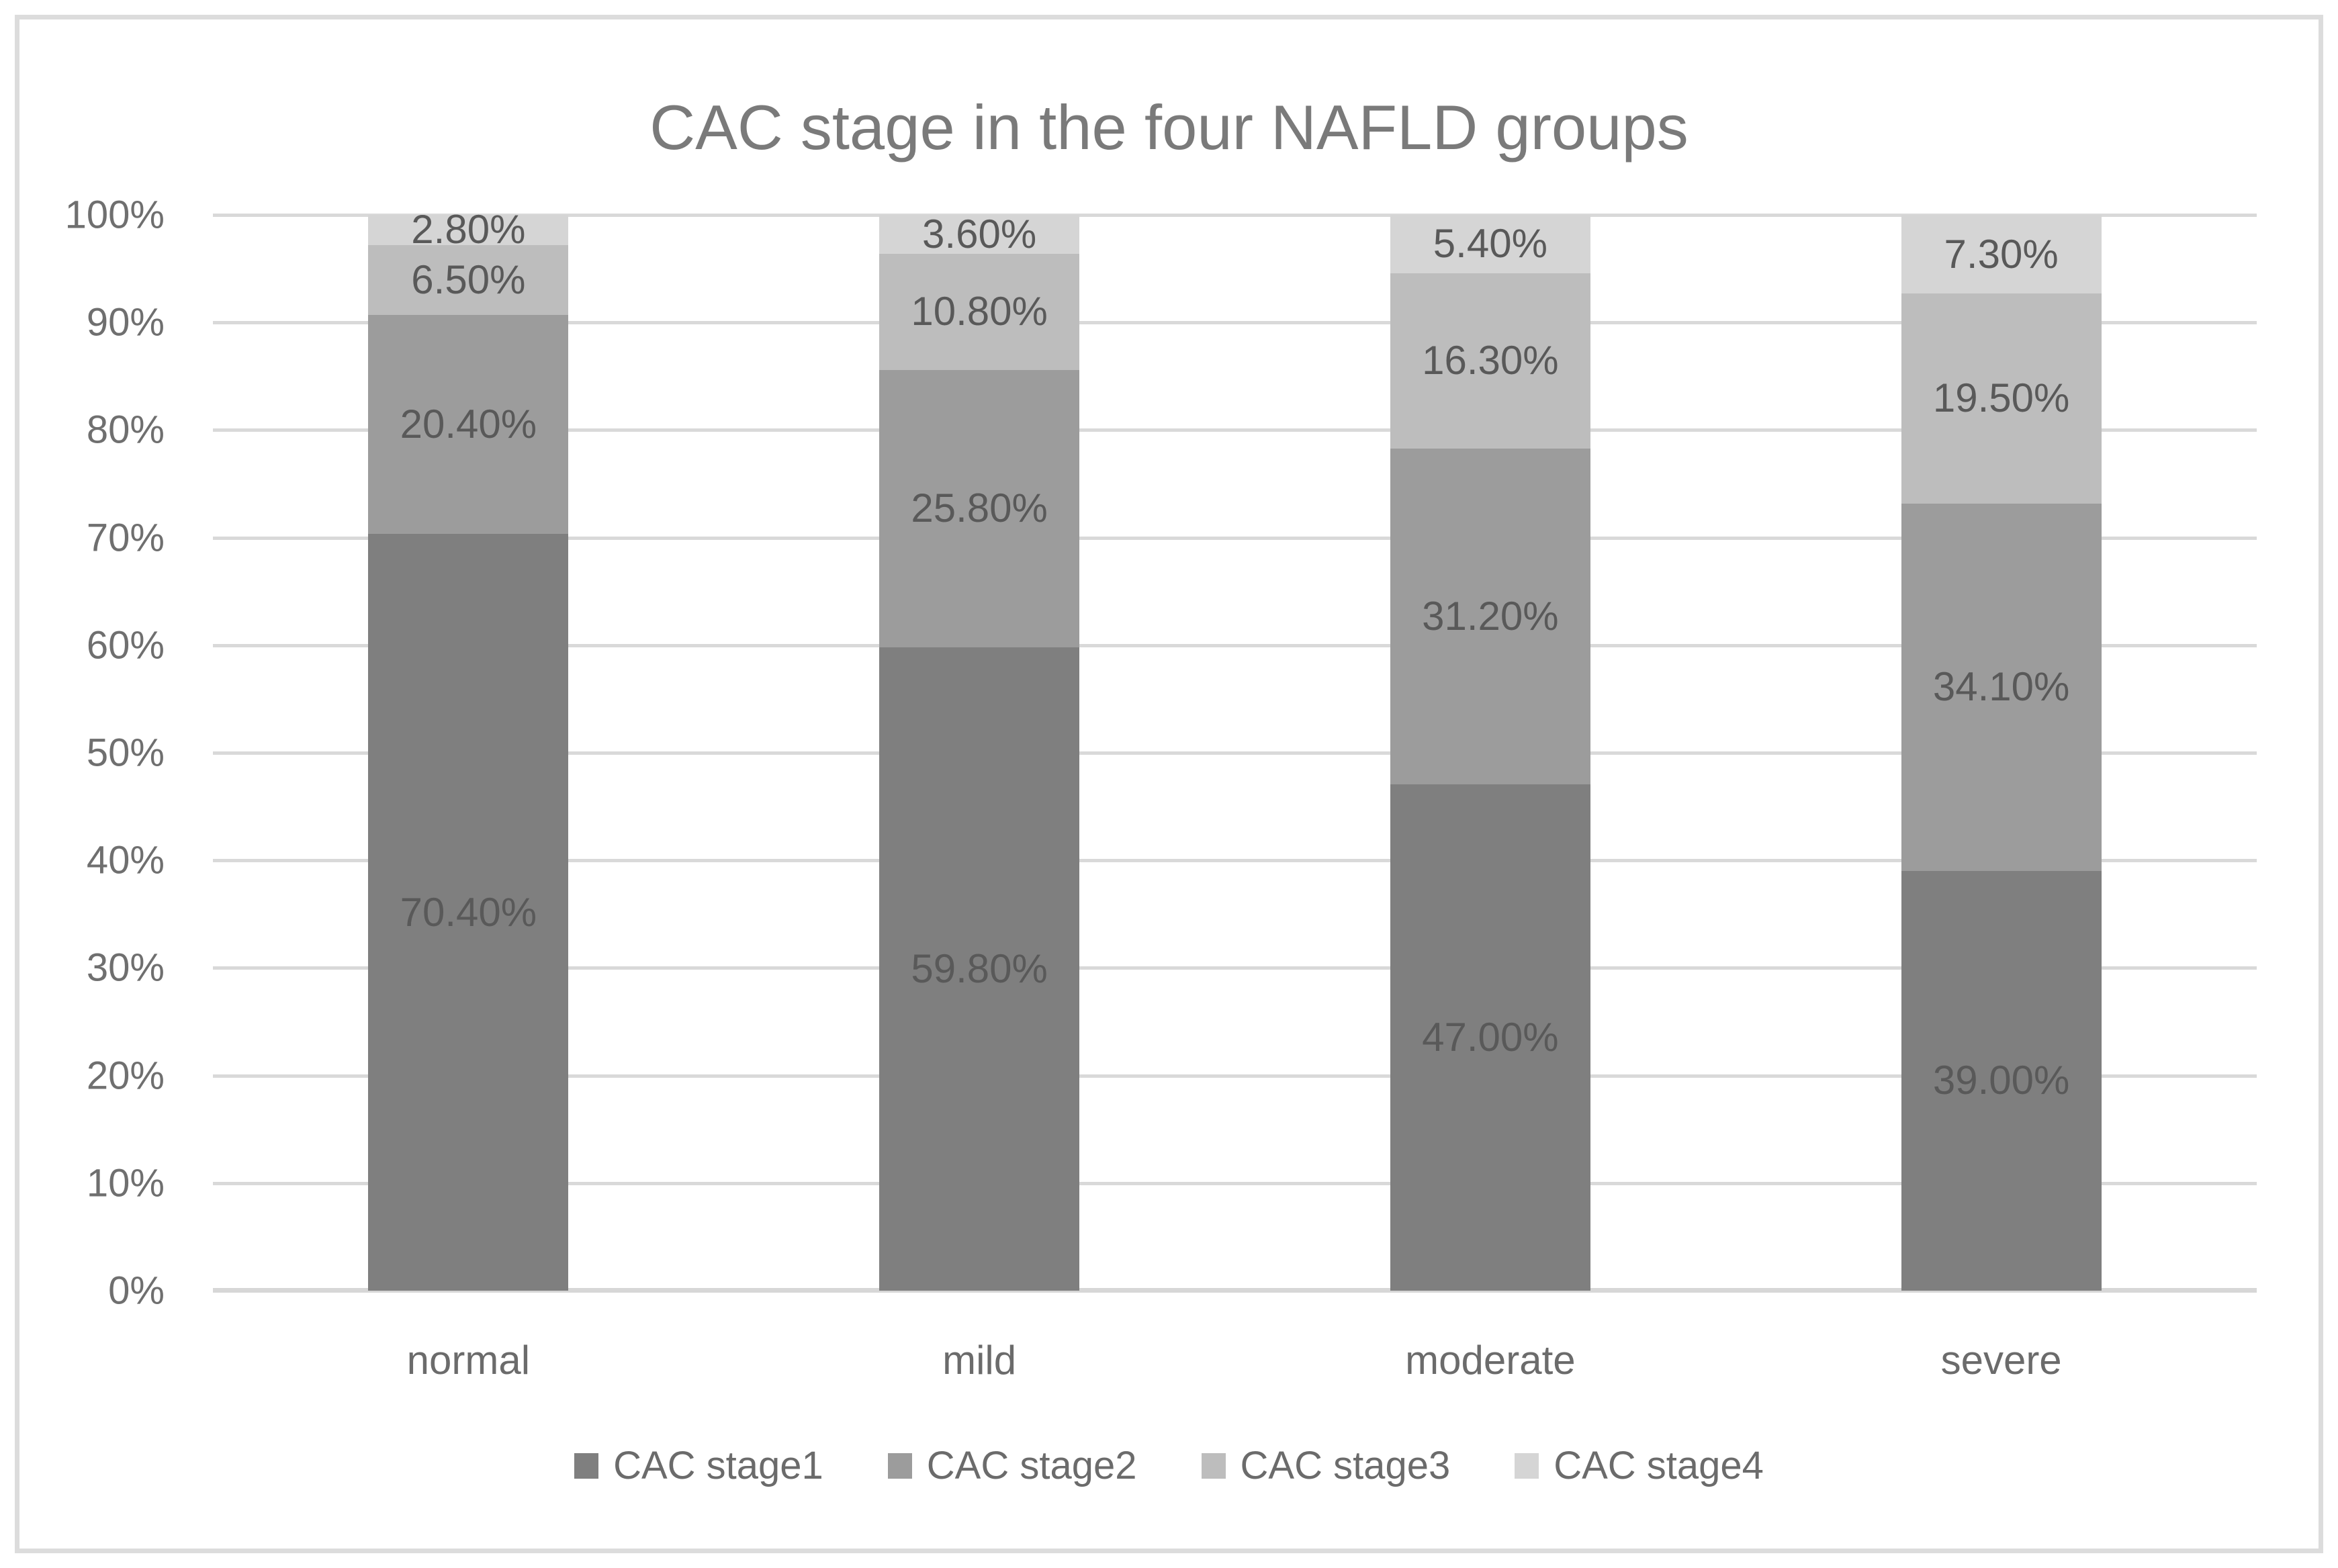  I want to click on bar-segment-severe-cac-stage1: 39.00%, so click(2001, 1080).